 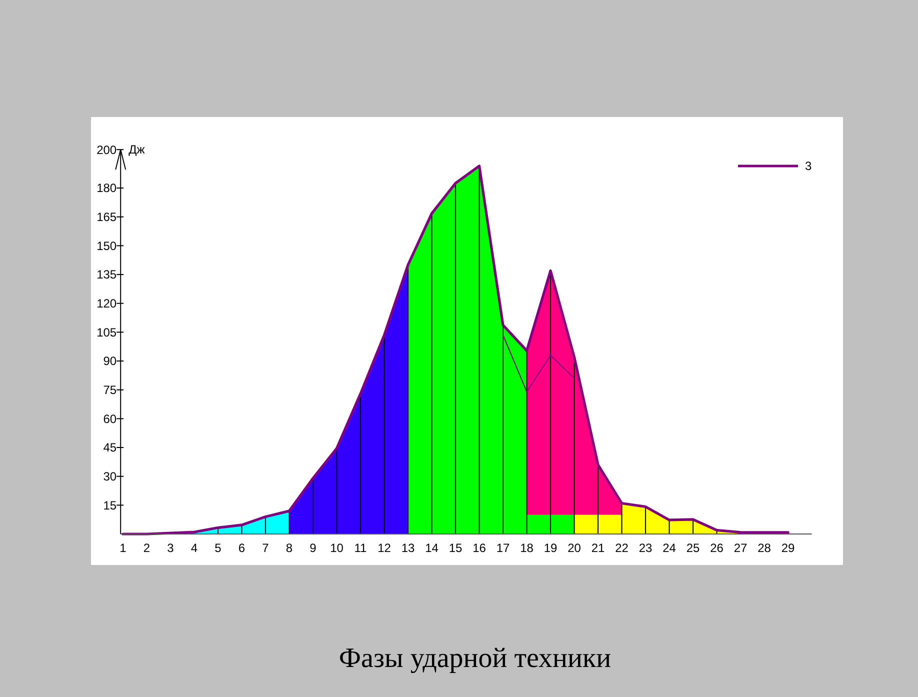 I want to click on x-tick-label: 25, so click(x=693, y=548).